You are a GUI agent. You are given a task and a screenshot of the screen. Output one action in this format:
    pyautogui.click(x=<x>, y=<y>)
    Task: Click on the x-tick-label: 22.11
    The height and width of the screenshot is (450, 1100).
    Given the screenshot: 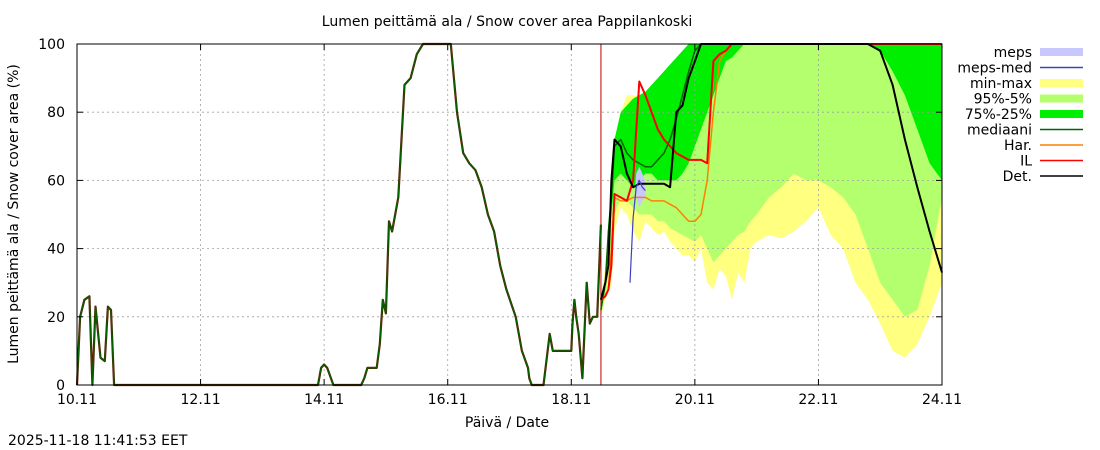 What is the action you would take?
    pyautogui.click(x=818, y=400)
    